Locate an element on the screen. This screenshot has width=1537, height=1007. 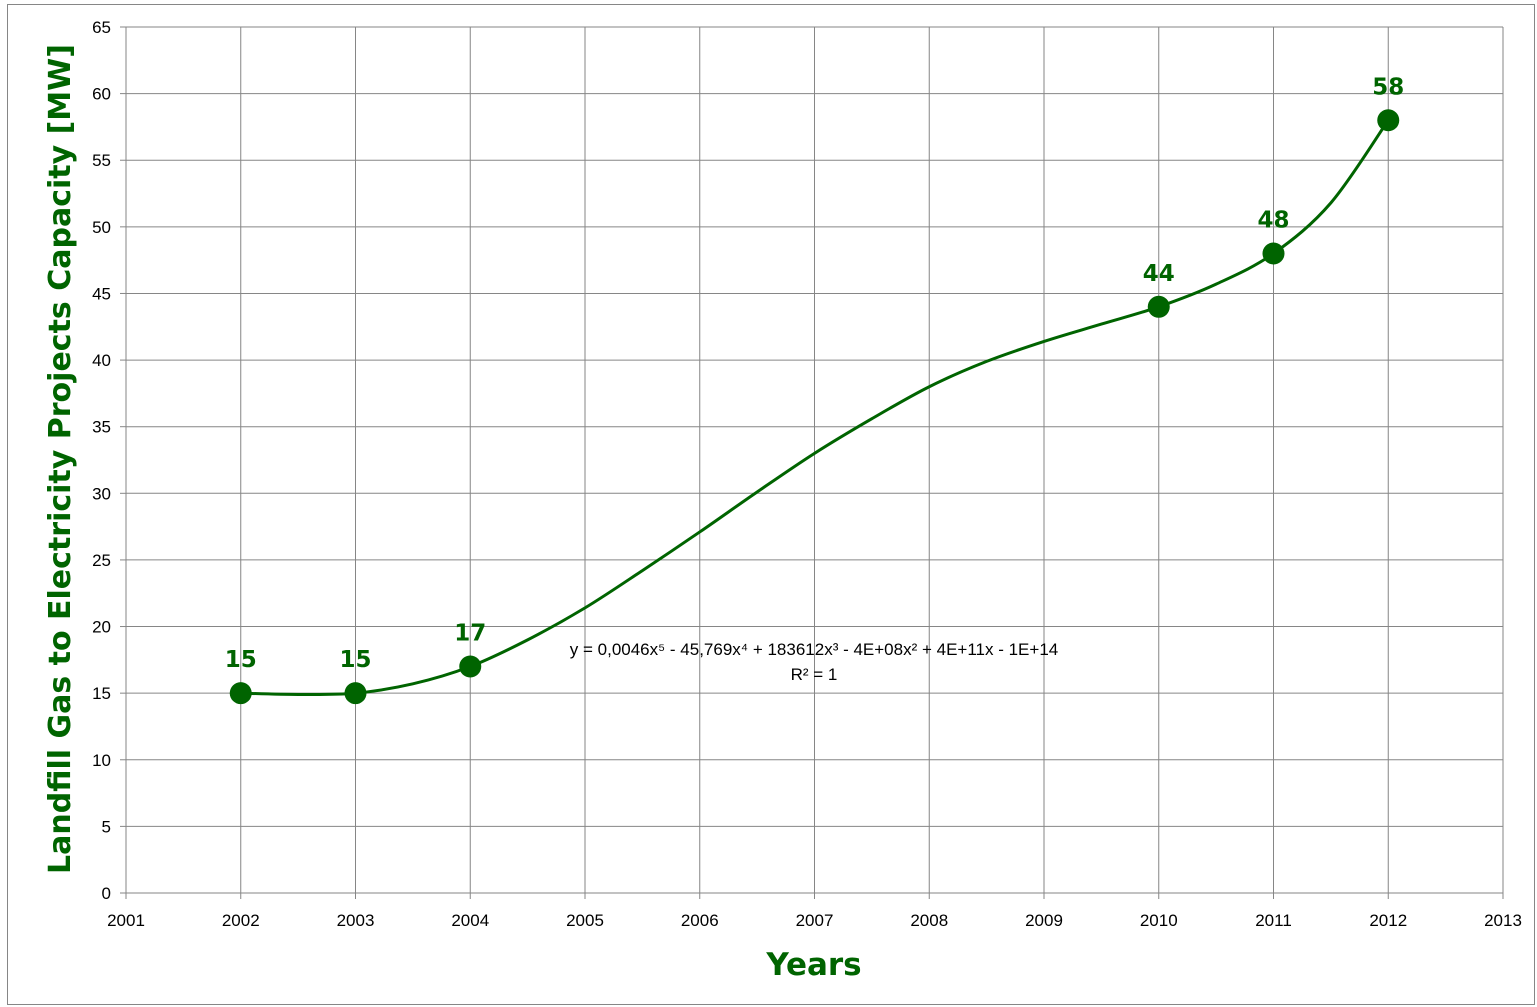
y-tick-label-5: 5 is located at coordinates (106, 826).